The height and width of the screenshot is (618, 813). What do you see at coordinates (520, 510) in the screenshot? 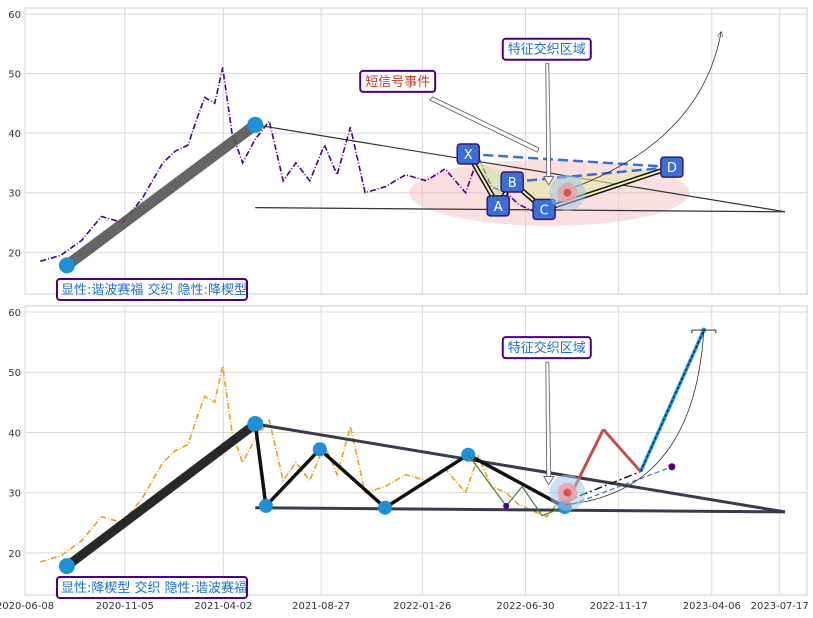
I see `bottom-triangle-lower-line` at bounding box center [520, 510].